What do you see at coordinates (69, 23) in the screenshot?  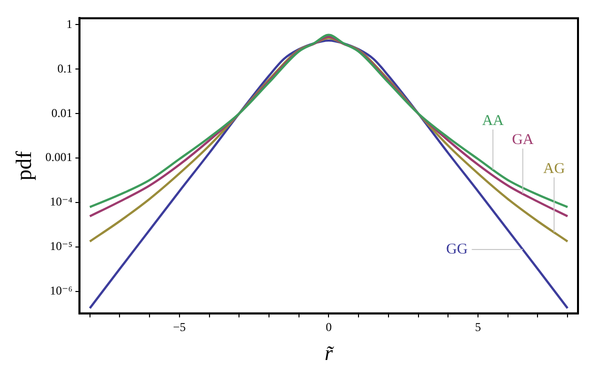 I see `y-tick-label: 1` at bounding box center [69, 23].